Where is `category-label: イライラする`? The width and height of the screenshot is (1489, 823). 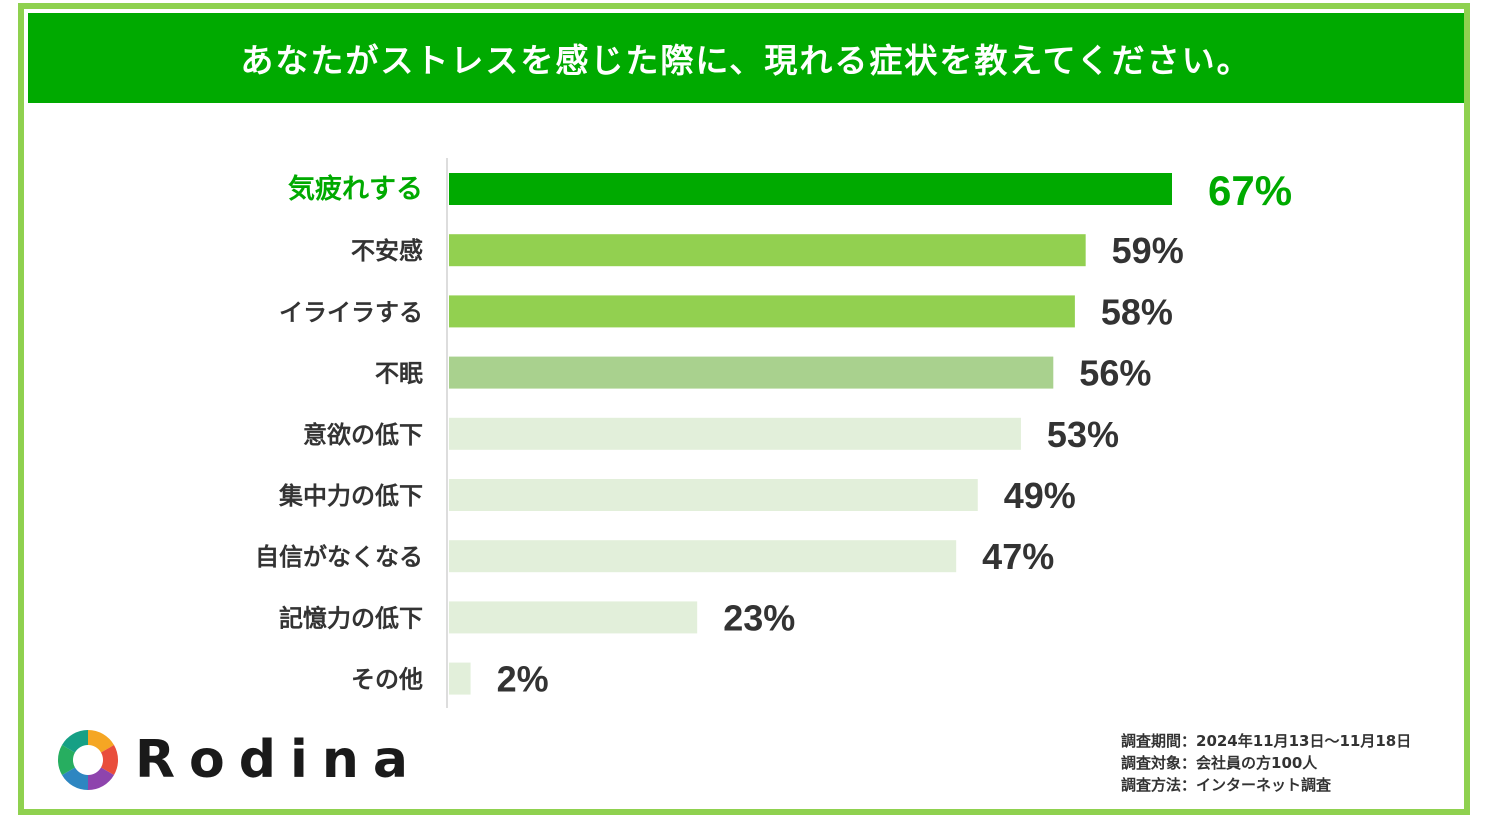
category-label: イライラする is located at coordinates (351, 312).